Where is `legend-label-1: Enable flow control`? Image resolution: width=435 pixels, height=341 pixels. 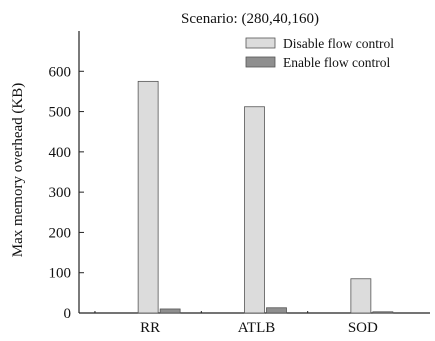
legend-label-1: Enable flow control is located at coordinates (336, 62).